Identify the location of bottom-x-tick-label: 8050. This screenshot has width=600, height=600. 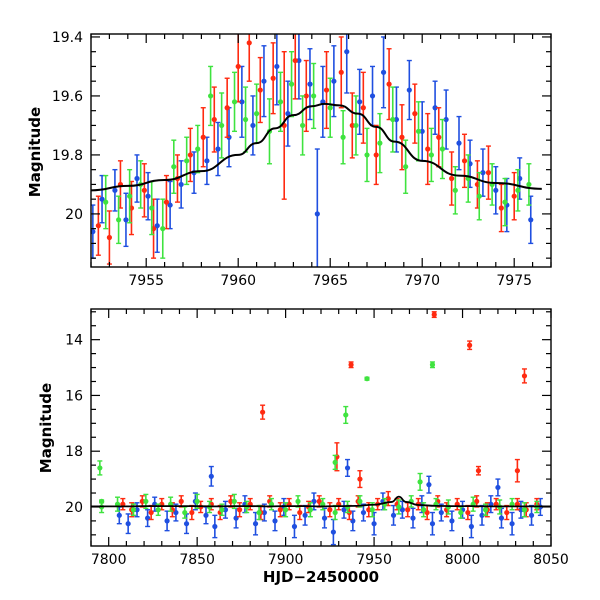
(551, 560).